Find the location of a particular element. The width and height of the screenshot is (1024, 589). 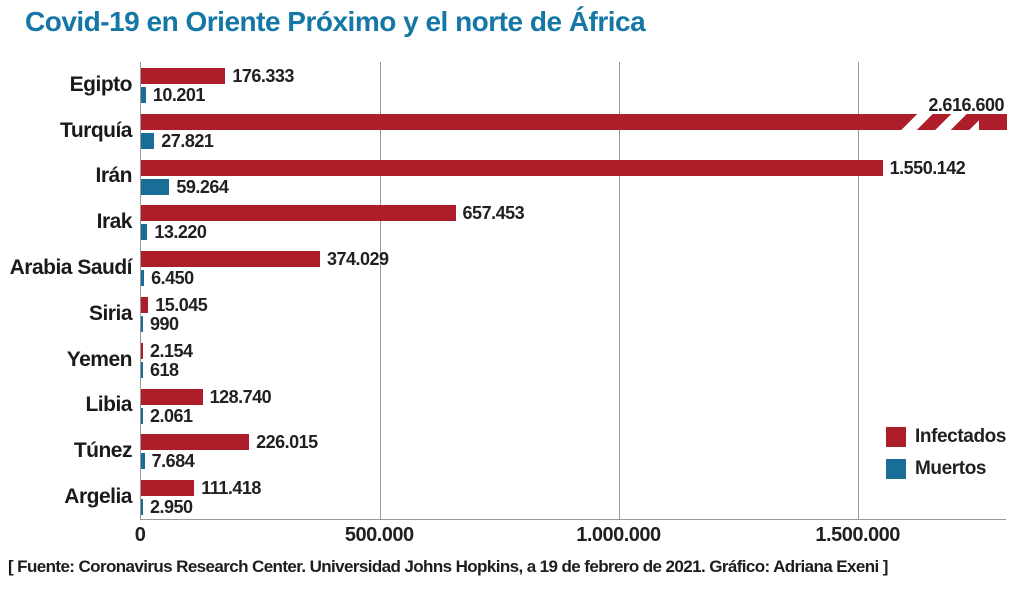

deaths-bar-line: 27.821 is located at coordinates (573, 140).